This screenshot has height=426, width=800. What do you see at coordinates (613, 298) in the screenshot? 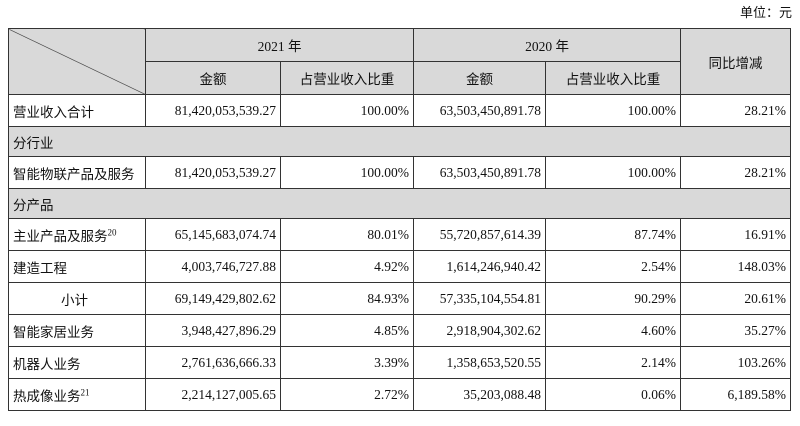
I see `value-cell: 90.29%` at bounding box center [613, 298].